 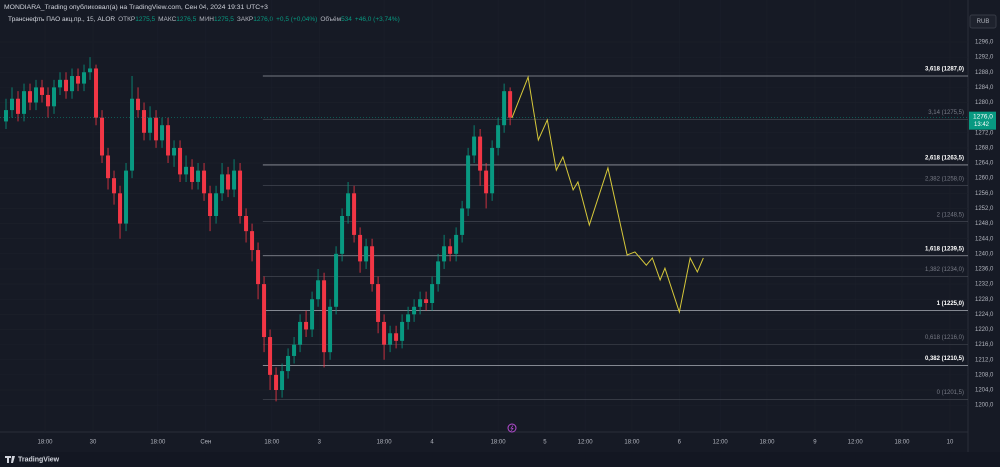 What do you see at coordinates (39, 459) in the screenshot?
I see `brand: TradingView` at bounding box center [39, 459].